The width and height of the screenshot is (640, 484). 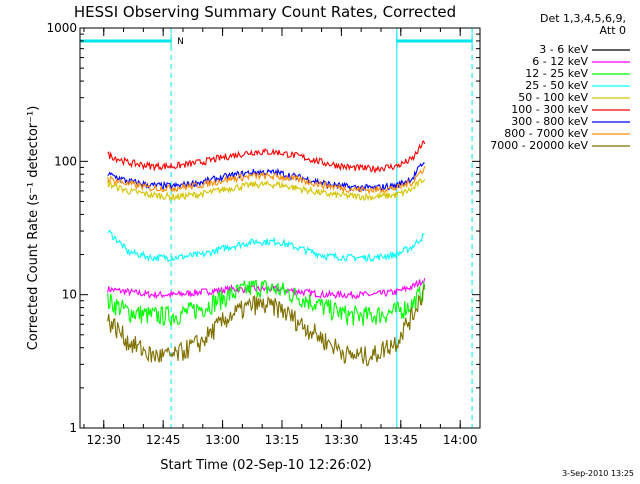 What do you see at coordinates (613, 30) in the screenshot?
I see `legend-header: Att 0` at bounding box center [613, 30].